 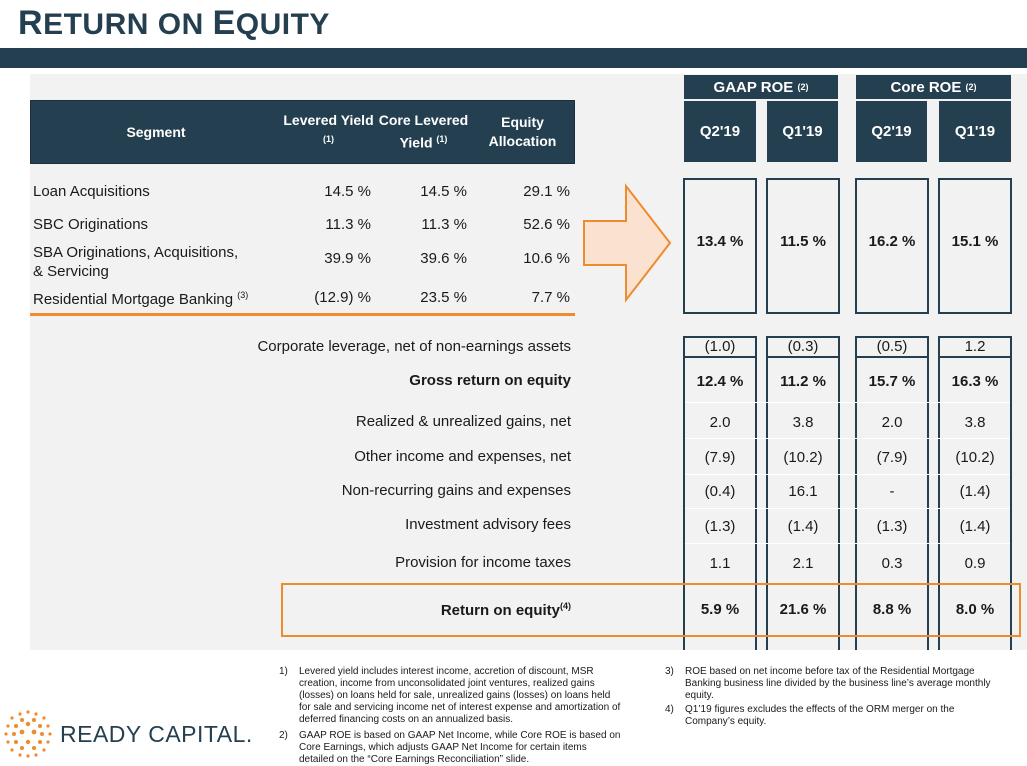 What do you see at coordinates (462, 456) in the screenshot?
I see `bridge-row-label: Other income and expenses, net` at bounding box center [462, 456].